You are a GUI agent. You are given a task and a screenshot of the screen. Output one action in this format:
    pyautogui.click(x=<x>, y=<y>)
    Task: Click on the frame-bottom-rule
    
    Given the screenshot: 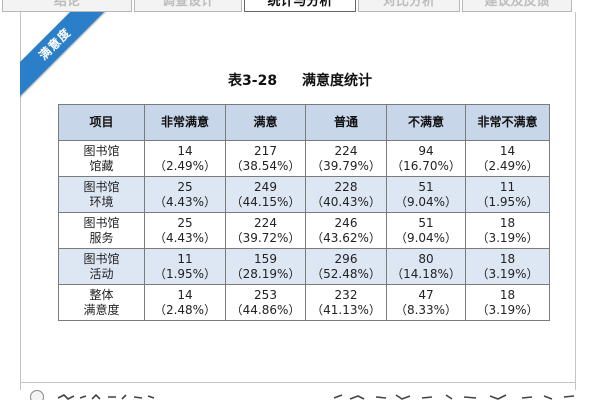 What is the action you would take?
    pyautogui.click(x=298, y=382)
    